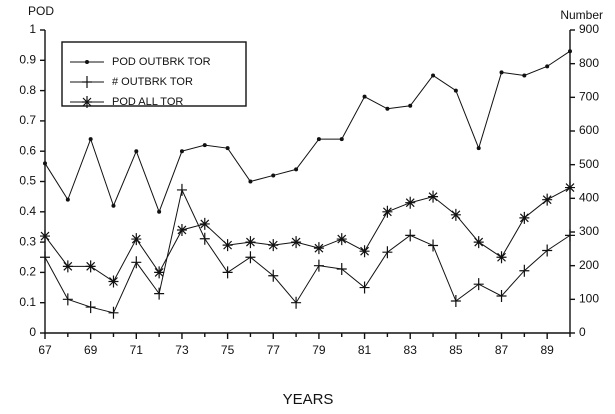  Describe the element at coordinates (45, 350) in the screenshot. I see `x-tick-label: 67` at that location.